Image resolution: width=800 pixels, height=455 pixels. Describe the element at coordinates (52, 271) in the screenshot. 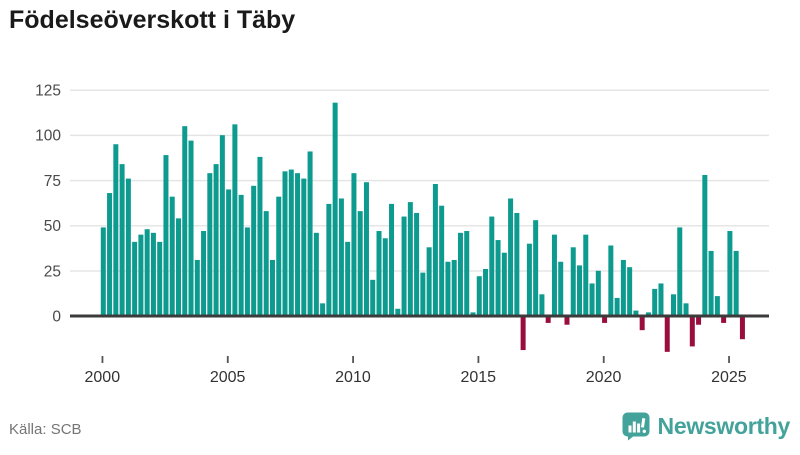

I see `y-axis-tick-label: 25` at that location.